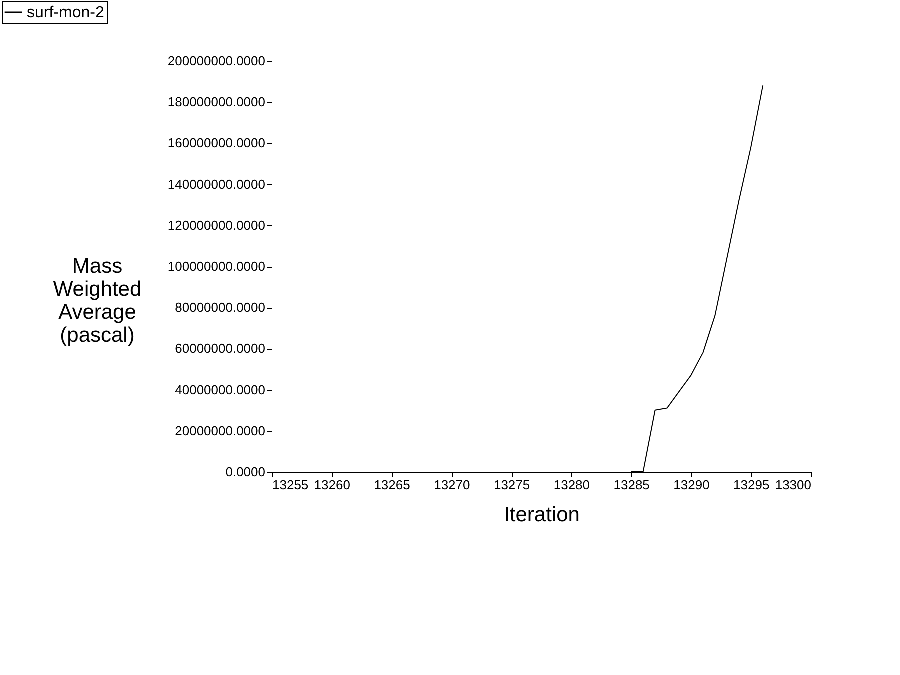 The height and width of the screenshot is (675, 900). I want to click on x-tick-label: 13290, so click(692, 485).